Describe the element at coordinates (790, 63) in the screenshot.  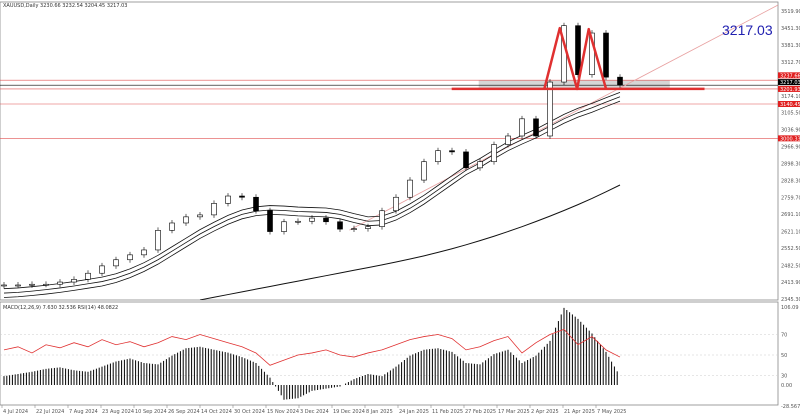
I see `price-tick-label: 3312.70` at that location.